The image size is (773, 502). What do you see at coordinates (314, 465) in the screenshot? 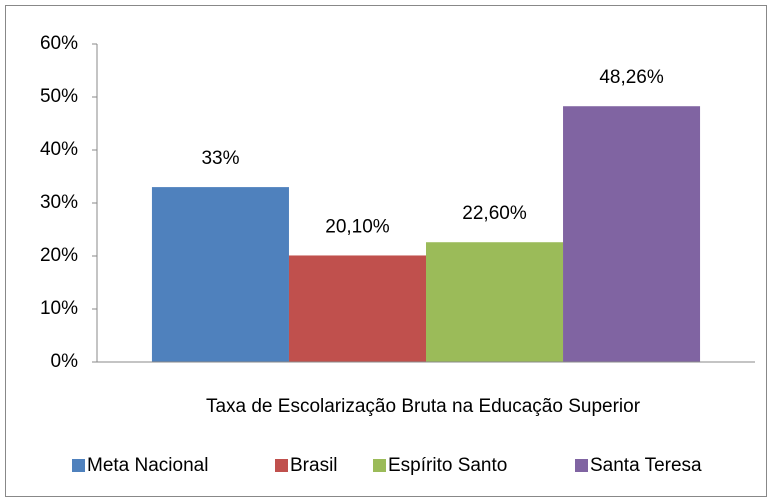
I see `legend-label: Brasil` at bounding box center [314, 465].